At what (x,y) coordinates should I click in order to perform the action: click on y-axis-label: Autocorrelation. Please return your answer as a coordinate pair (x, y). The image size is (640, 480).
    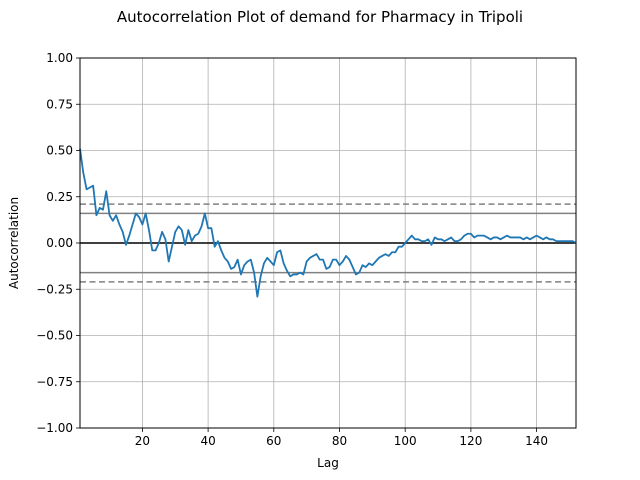
    Looking at the image, I should click on (14, 243).